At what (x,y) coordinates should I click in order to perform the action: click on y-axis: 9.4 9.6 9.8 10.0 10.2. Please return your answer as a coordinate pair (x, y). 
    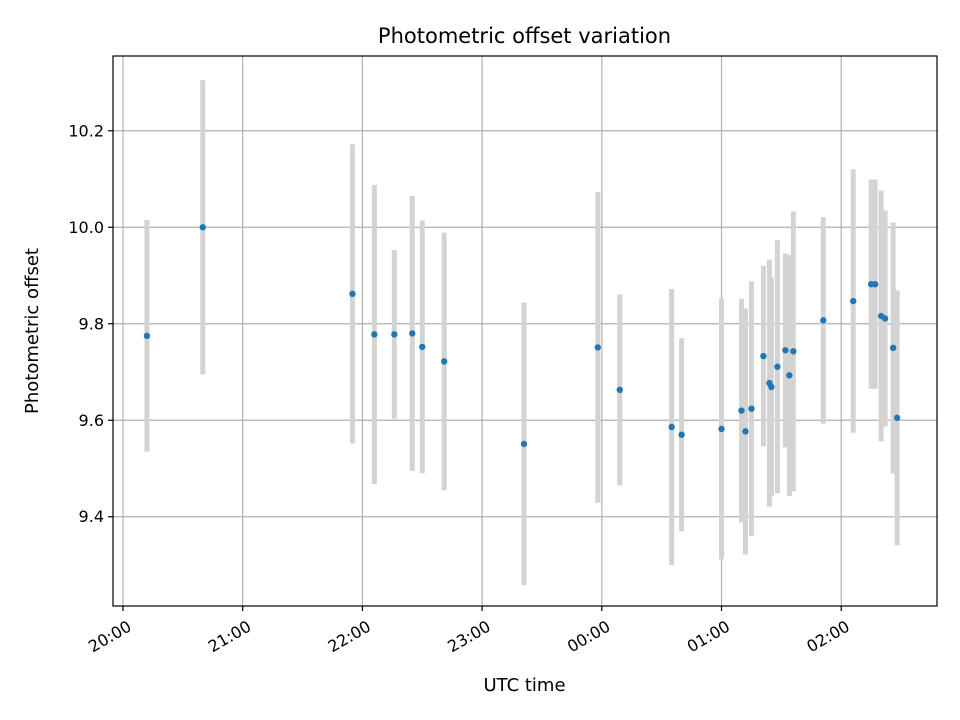
    Looking at the image, I should click on (90, 323).